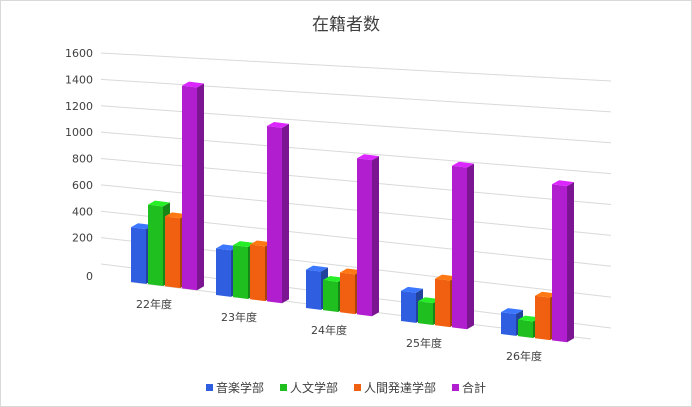 Image resolution: width=692 pixels, height=407 pixels. What do you see at coordinates (424, 343) in the screenshot?
I see `x-tick-label: 25年度` at bounding box center [424, 343].